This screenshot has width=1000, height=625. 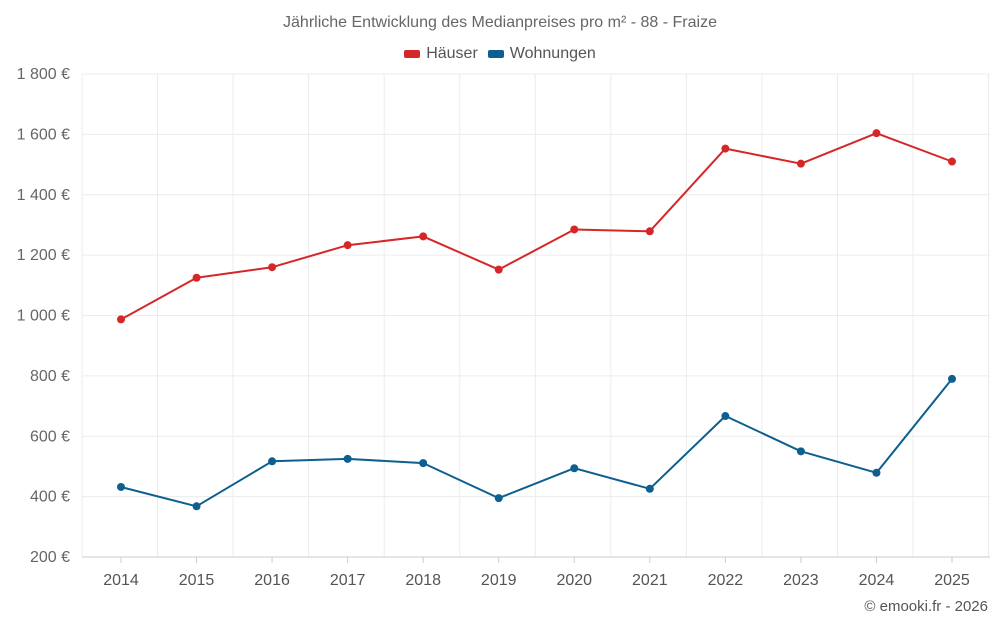 I want to click on x-tick-label: 2014, so click(x=121, y=580).